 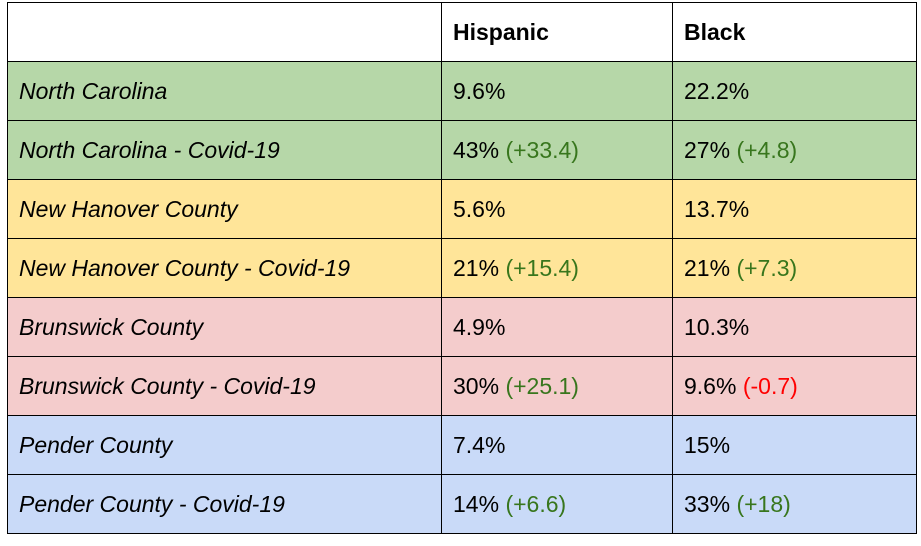 I want to click on table-row: Brunswick County 4.9% 10.3%, so click(x=462, y=327).